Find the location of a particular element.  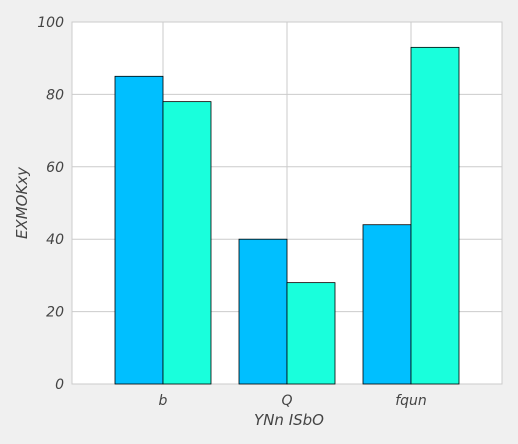

y-axis-label: EXMOKxy is located at coordinates (22, 202).